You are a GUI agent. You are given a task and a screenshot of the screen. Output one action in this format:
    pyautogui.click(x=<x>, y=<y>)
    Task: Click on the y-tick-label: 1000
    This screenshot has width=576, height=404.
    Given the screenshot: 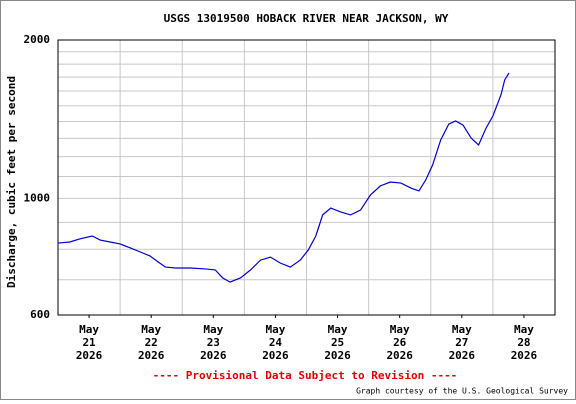 What is the action you would take?
    pyautogui.click(x=37, y=197)
    